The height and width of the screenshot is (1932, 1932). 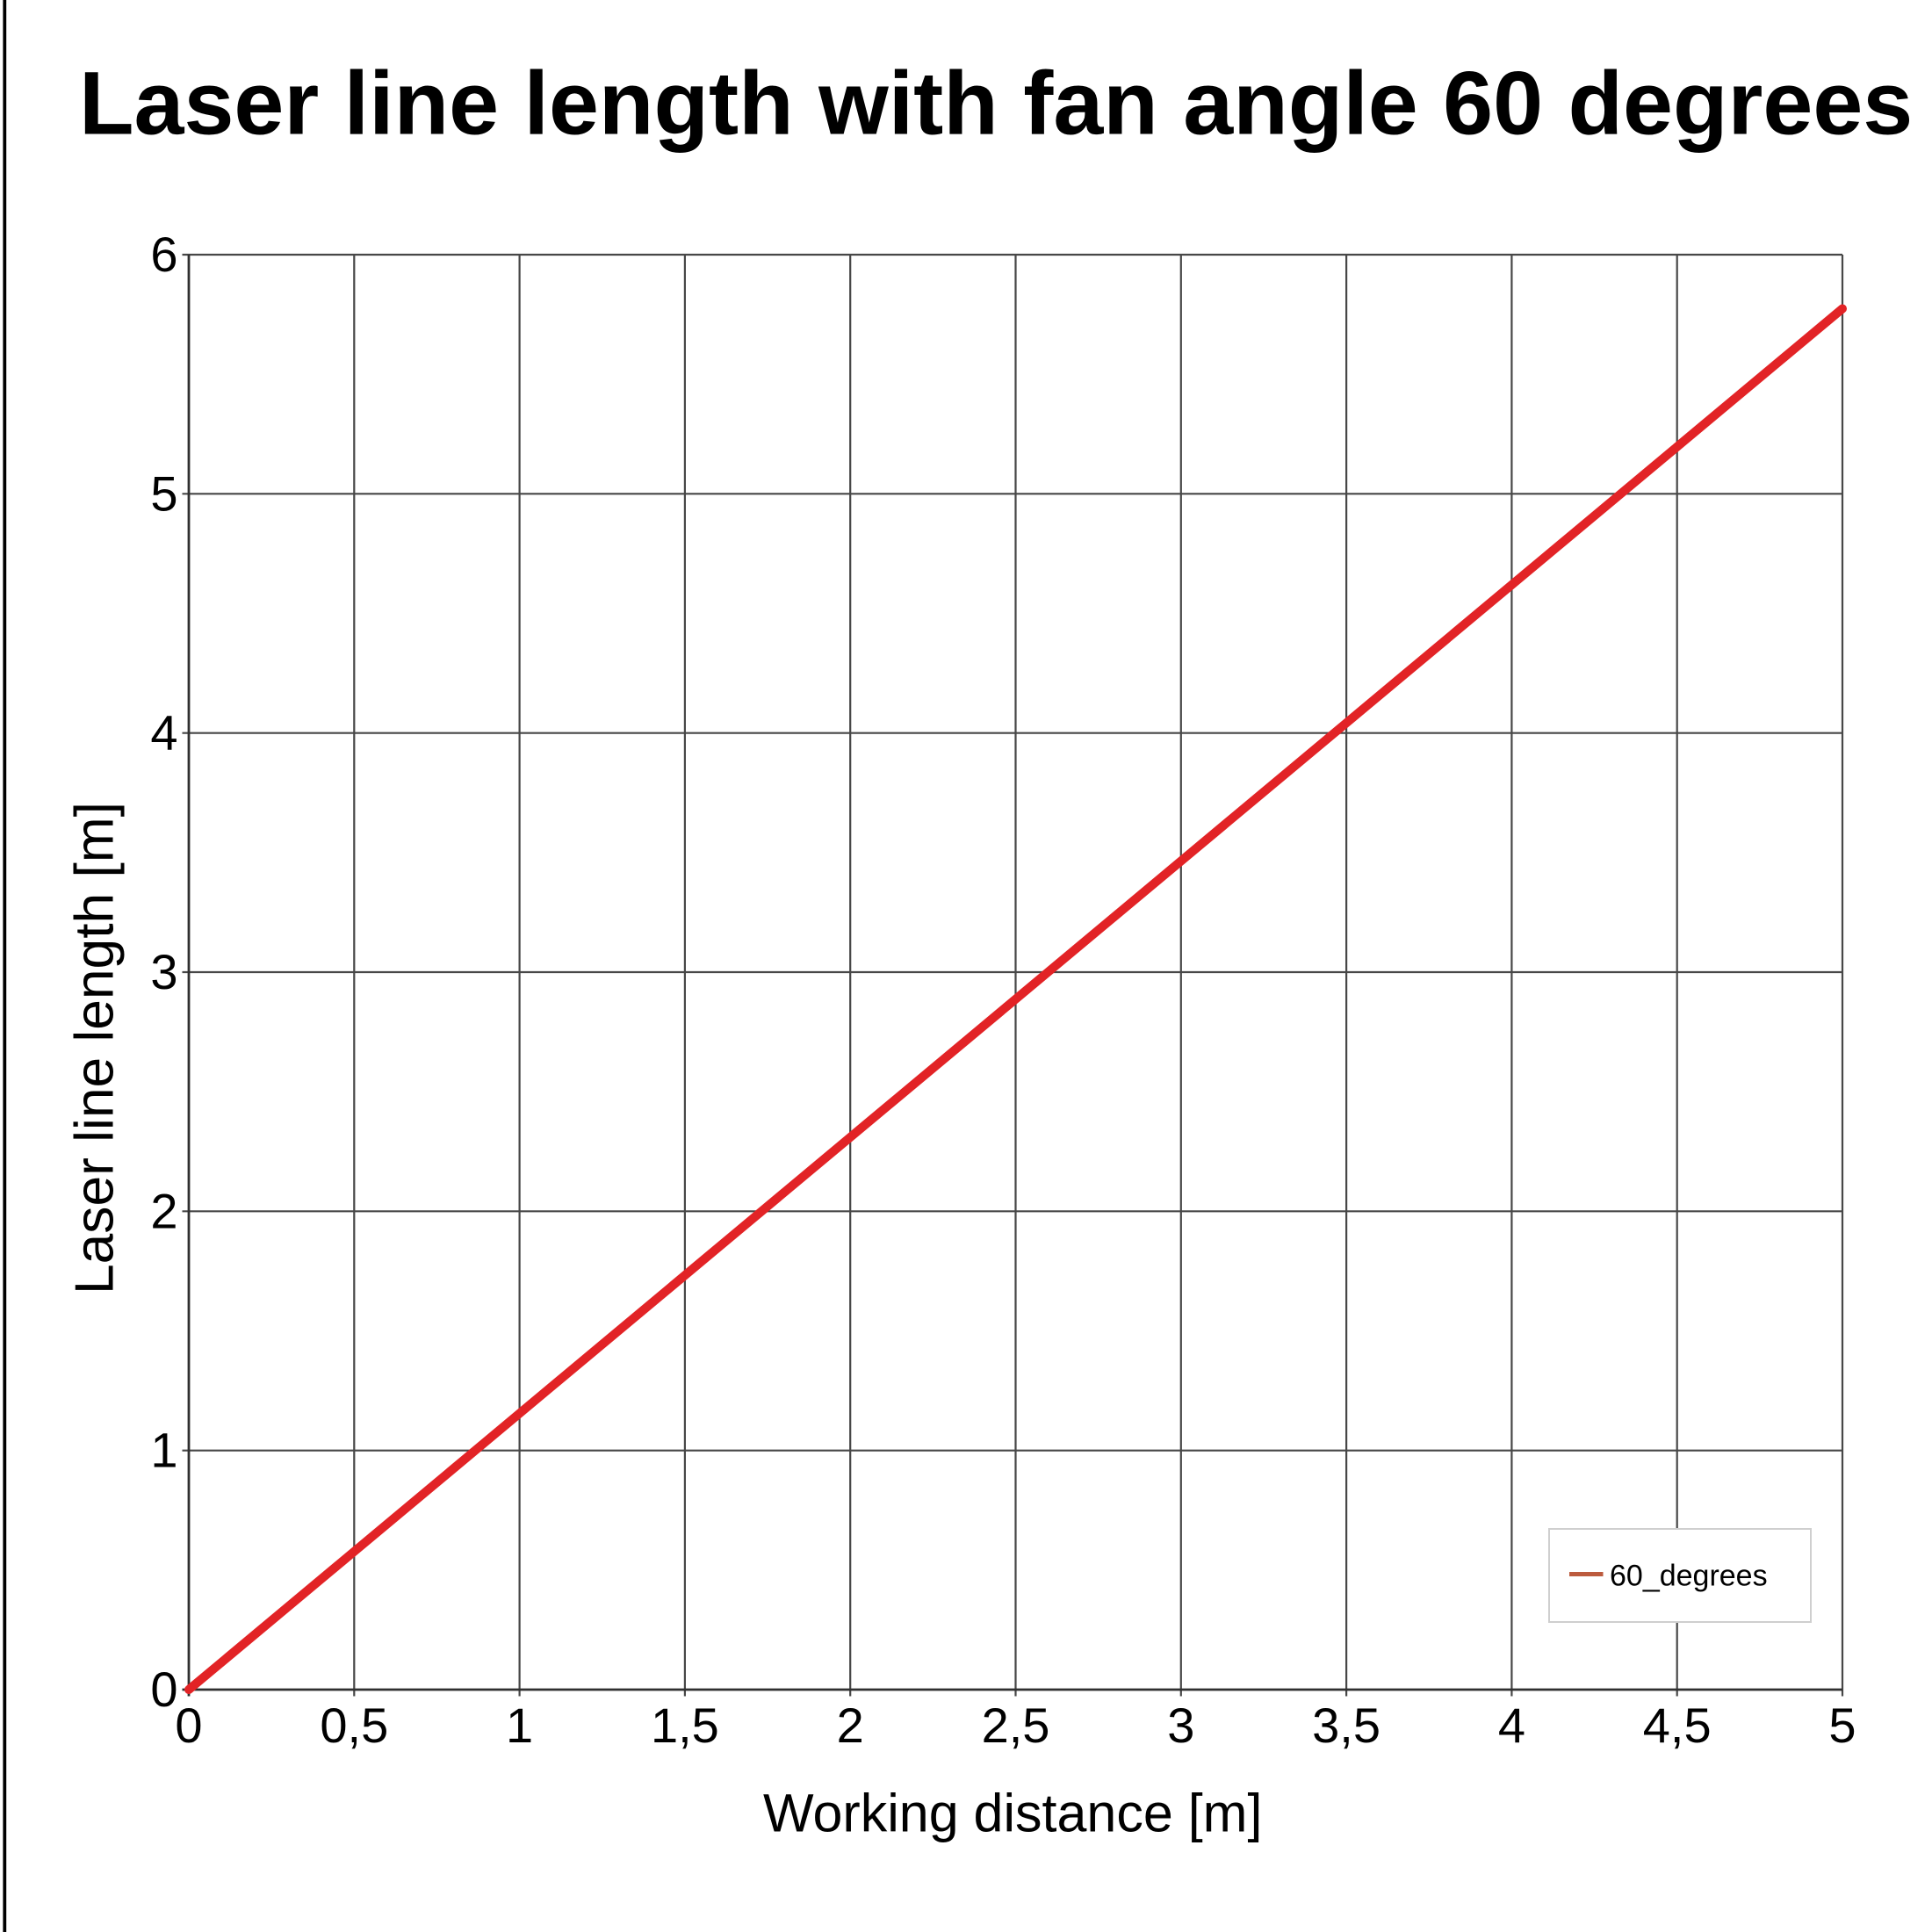 What do you see at coordinates (685, 1725) in the screenshot?
I see `svg-text: 1,5` at bounding box center [685, 1725].